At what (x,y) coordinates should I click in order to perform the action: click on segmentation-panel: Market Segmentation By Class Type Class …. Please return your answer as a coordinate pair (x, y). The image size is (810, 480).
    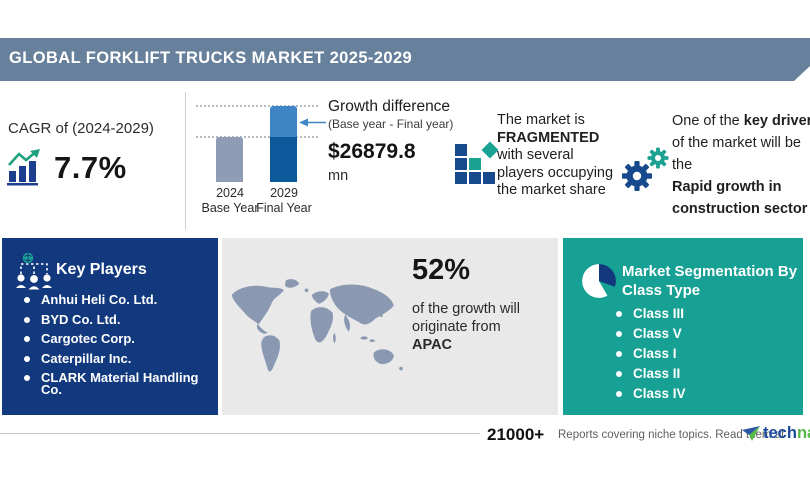
    Looking at the image, I should click on (683, 326).